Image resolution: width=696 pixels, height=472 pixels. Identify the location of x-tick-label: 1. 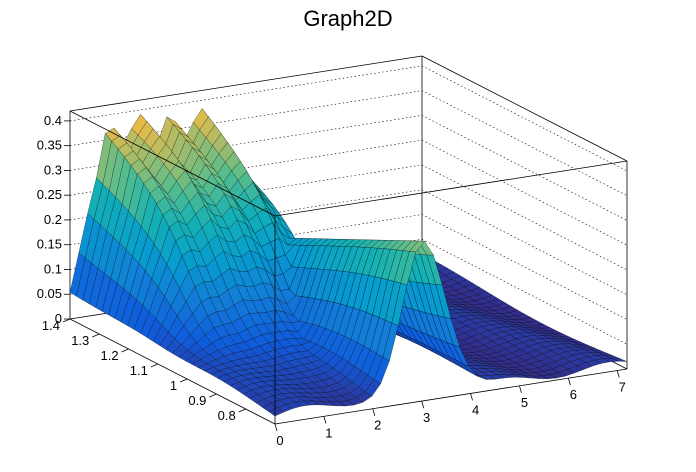
(328, 432).